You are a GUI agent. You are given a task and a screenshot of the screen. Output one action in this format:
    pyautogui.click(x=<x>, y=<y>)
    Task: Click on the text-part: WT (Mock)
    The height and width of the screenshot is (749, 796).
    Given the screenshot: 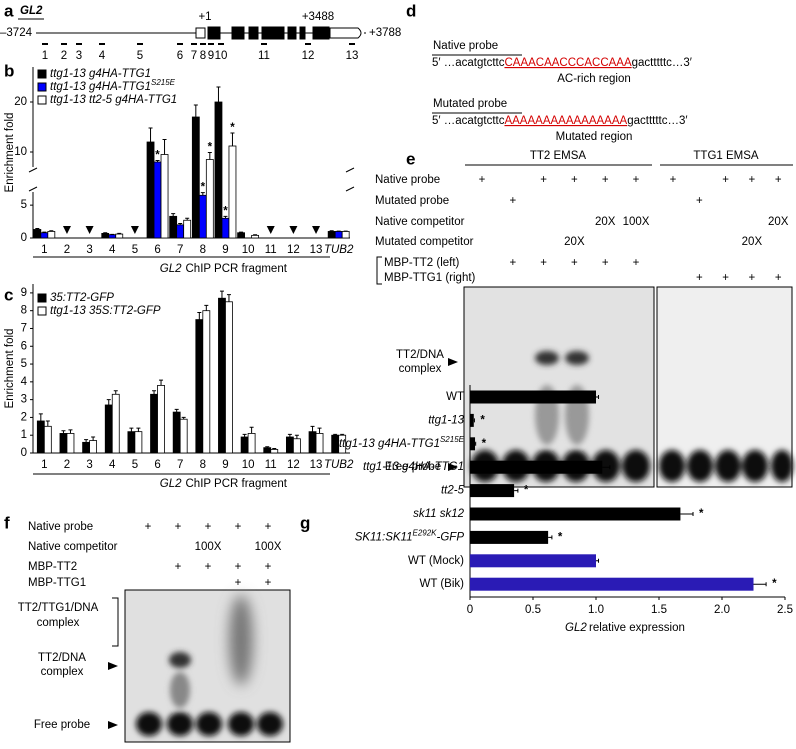 What is the action you would take?
    pyautogui.click(x=436, y=561)
    